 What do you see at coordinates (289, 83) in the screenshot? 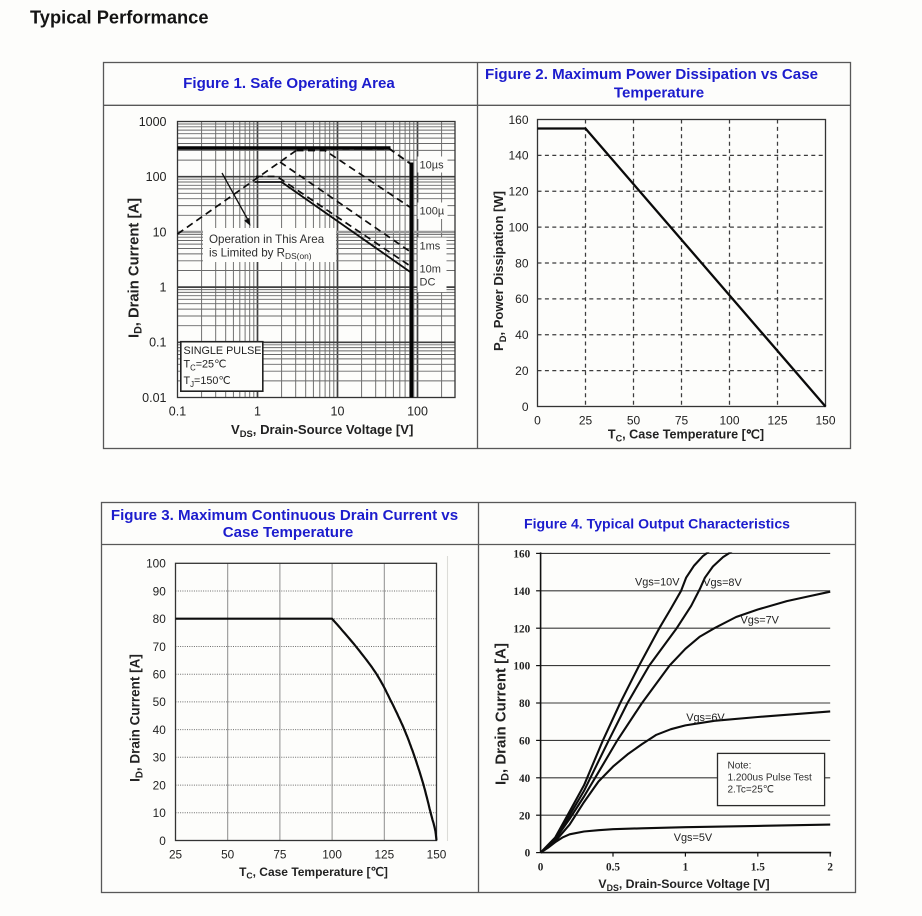
I see `svg-text: Figure 1. Safe Operating Area` at bounding box center [289, 83].